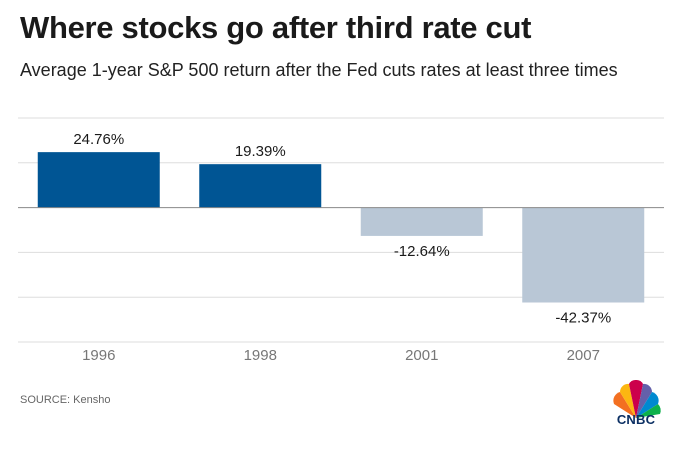  What do you see at coordinates (276, 27) in the screenshot?
I see `chart-title: Where stocks go after third rate cut` at bounding box center [276, 27].